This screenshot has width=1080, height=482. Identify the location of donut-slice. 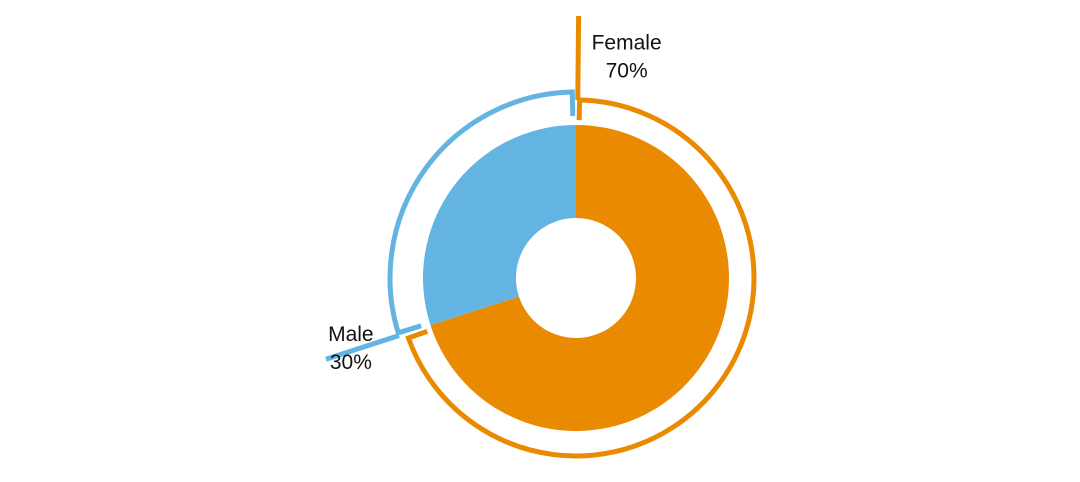
(499, 225).